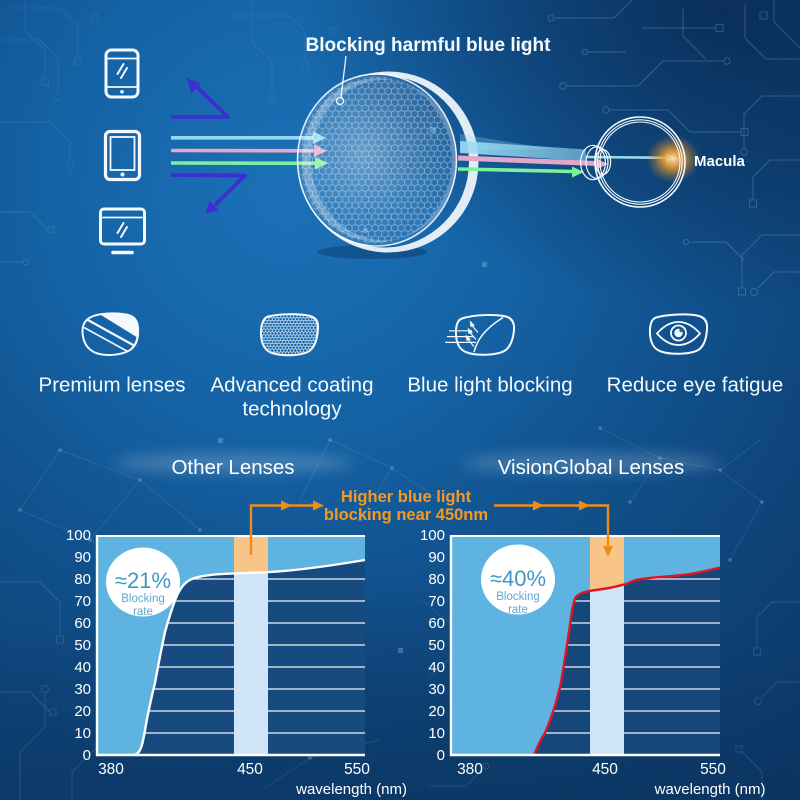 This screenshot has height=800, width=800. I want to click on svg-text: Blocking harmful blue light, so click(429, 45).